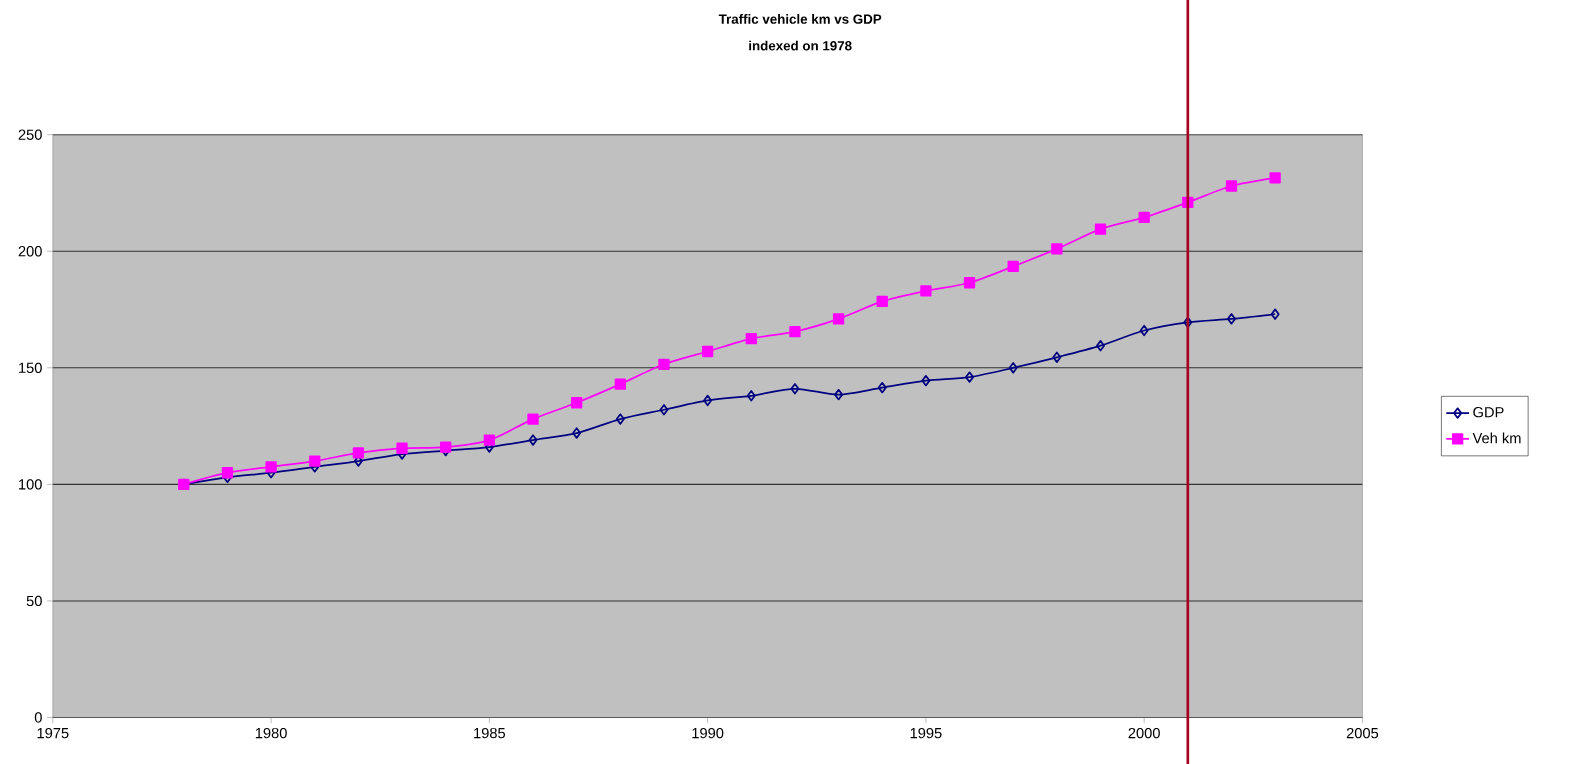 The height and width of the screenshot is (764, 1591). Describe the element at coordinates (30, 367) in the screenshot. I see `y-tick-label: 150` at that location.